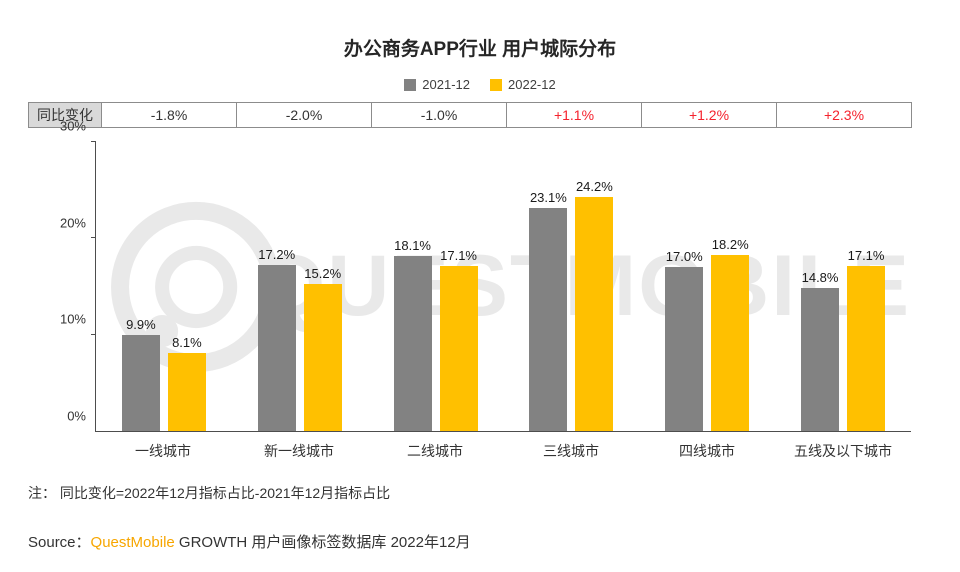 Image resolution: width=960 pixels, height=572 pixels. Describe the element at coordinates (163, 451) in the screenshot. I see `category-label: 一线城市` at that location.